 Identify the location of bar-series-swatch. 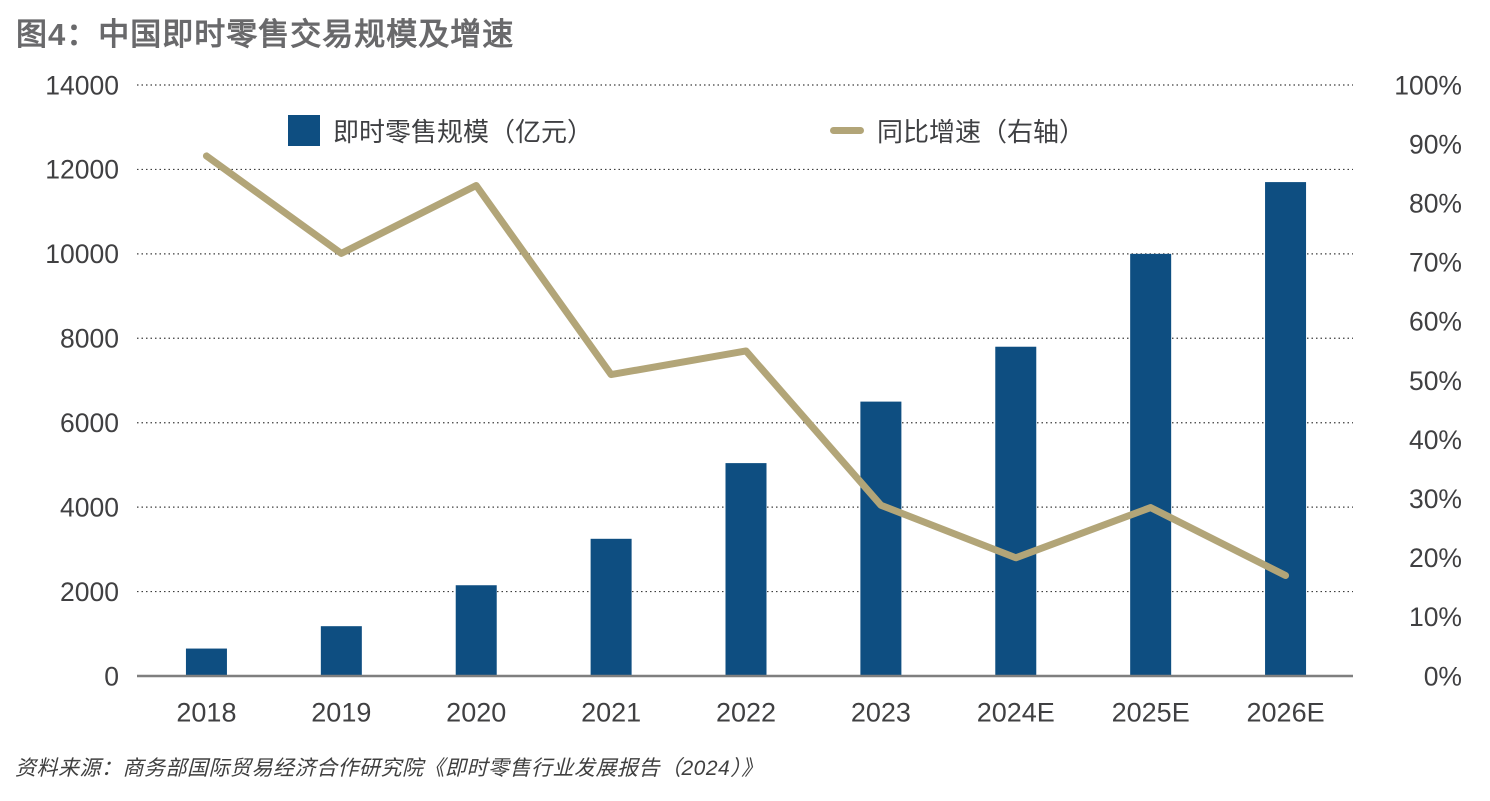
(304, 130).